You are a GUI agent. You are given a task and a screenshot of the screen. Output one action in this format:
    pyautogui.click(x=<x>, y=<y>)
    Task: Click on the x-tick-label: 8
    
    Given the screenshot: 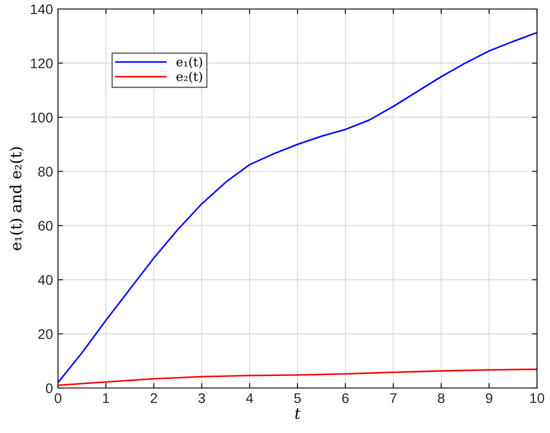 What is the action you would take?
    pyautogui.click(x=441, y=398)
    